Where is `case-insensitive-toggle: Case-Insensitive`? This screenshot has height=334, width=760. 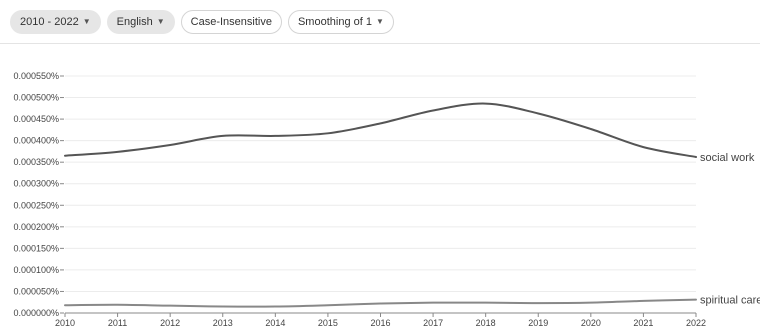
case-insensitive-toggle: Case-Insensitive is located at coordinates (231, 22).